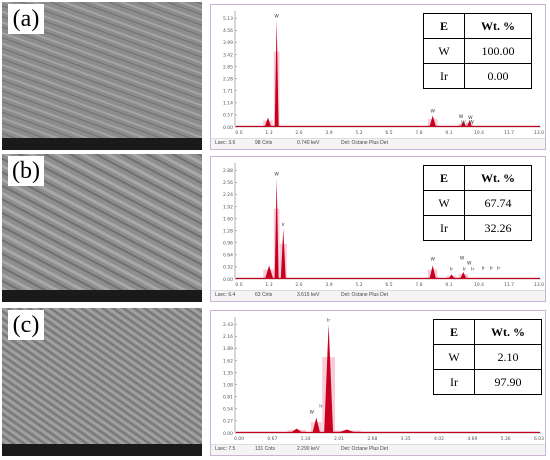  Describe the element at coordinates (477, 51) in the screenshot. I see `composition-row: W 100.00` at that location.